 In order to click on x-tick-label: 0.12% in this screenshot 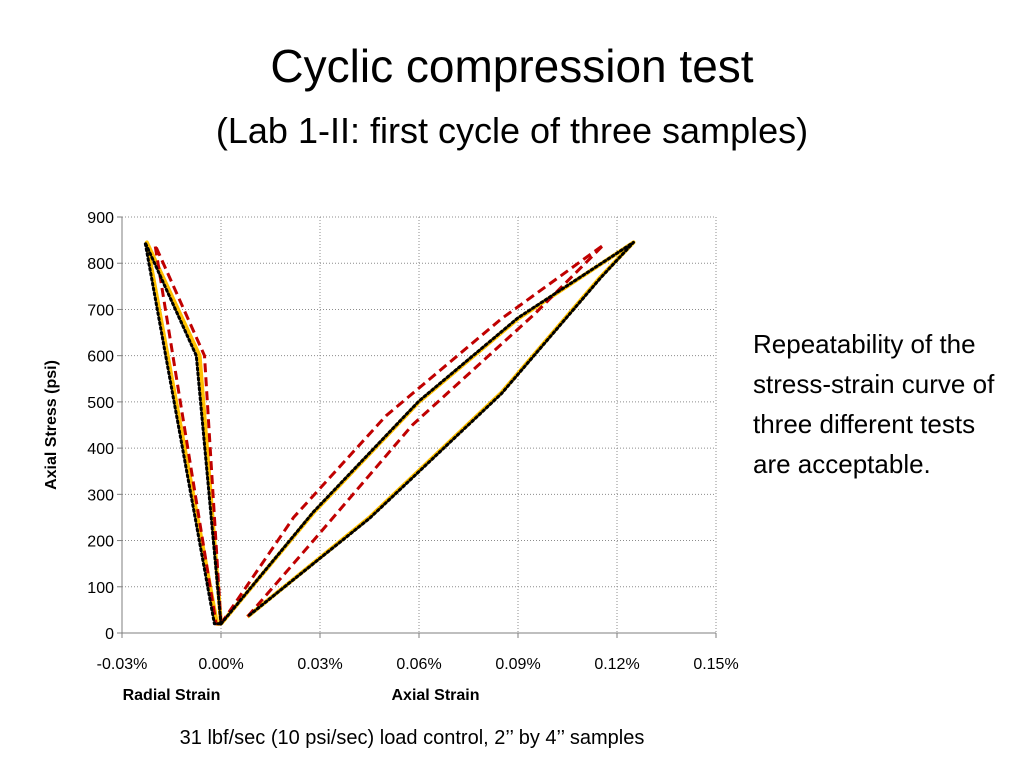, I will do `click(616, 664)`.